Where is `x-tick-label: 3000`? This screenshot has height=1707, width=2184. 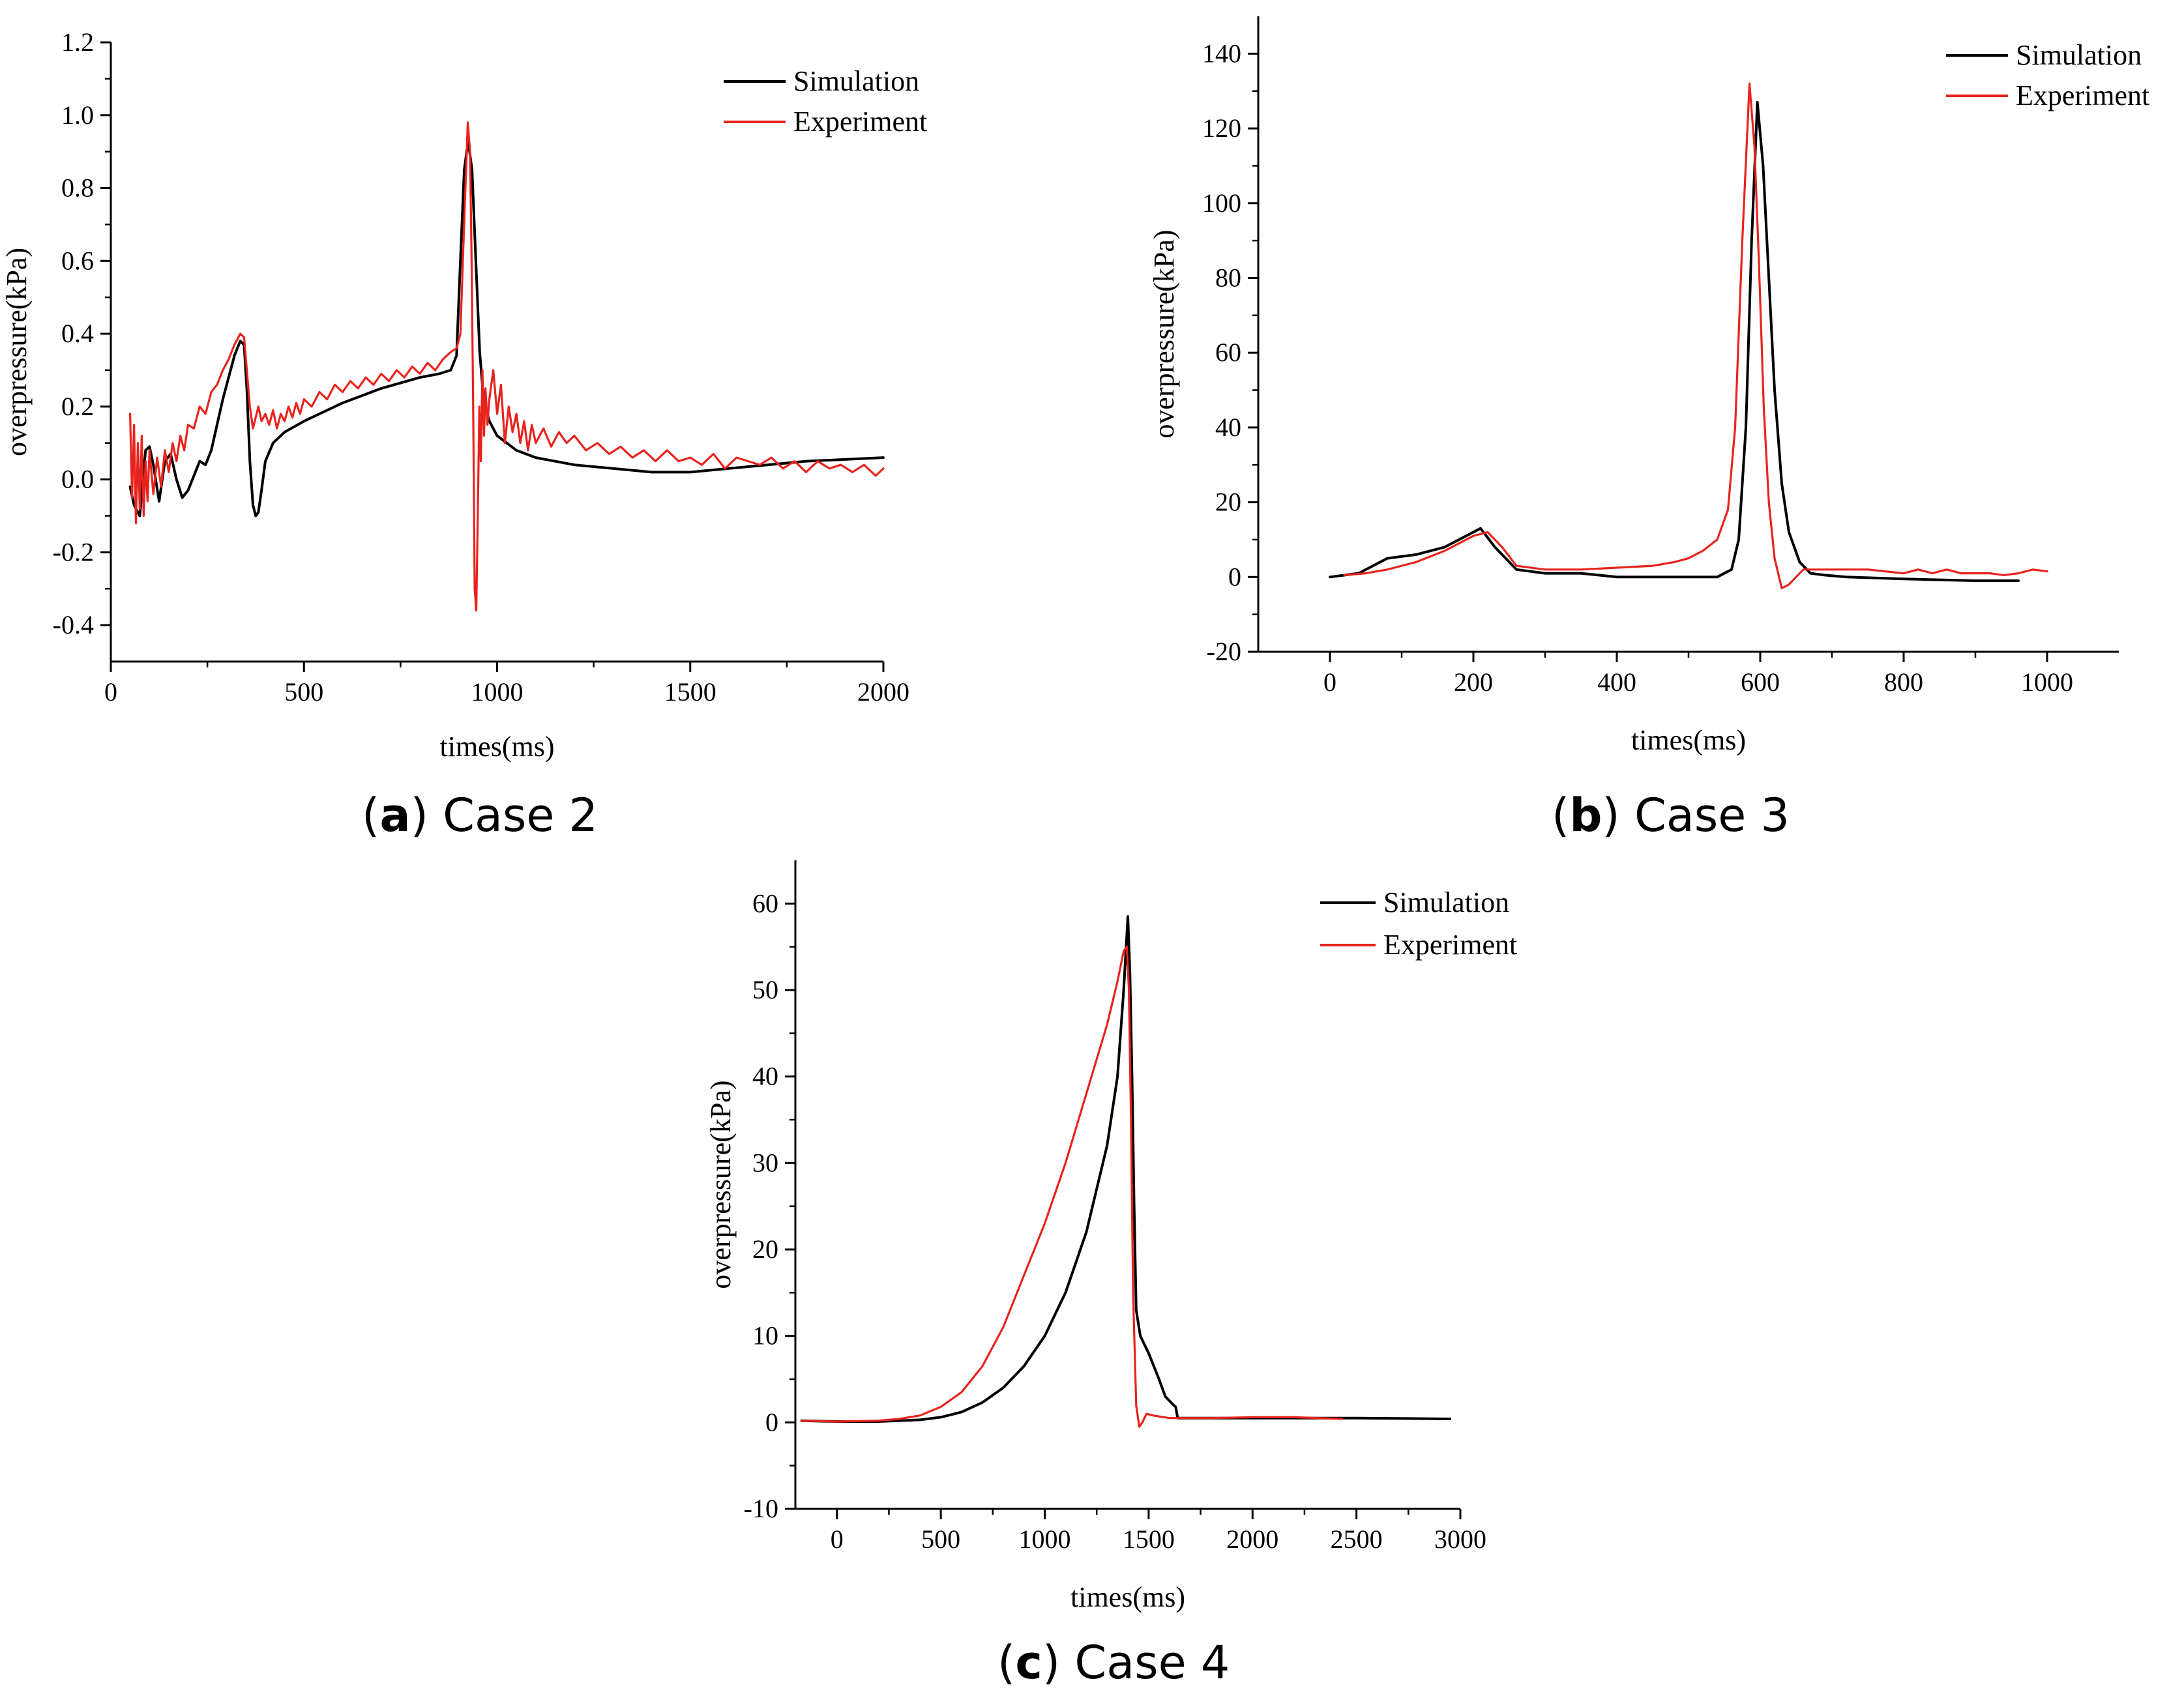
x-tick-label: 3000 is located at coordinates (1460, 1539).